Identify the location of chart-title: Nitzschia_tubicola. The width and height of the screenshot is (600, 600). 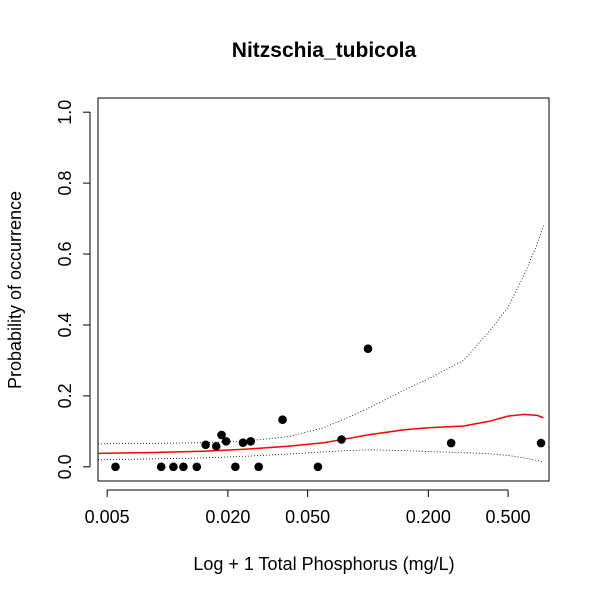
(324, 50).